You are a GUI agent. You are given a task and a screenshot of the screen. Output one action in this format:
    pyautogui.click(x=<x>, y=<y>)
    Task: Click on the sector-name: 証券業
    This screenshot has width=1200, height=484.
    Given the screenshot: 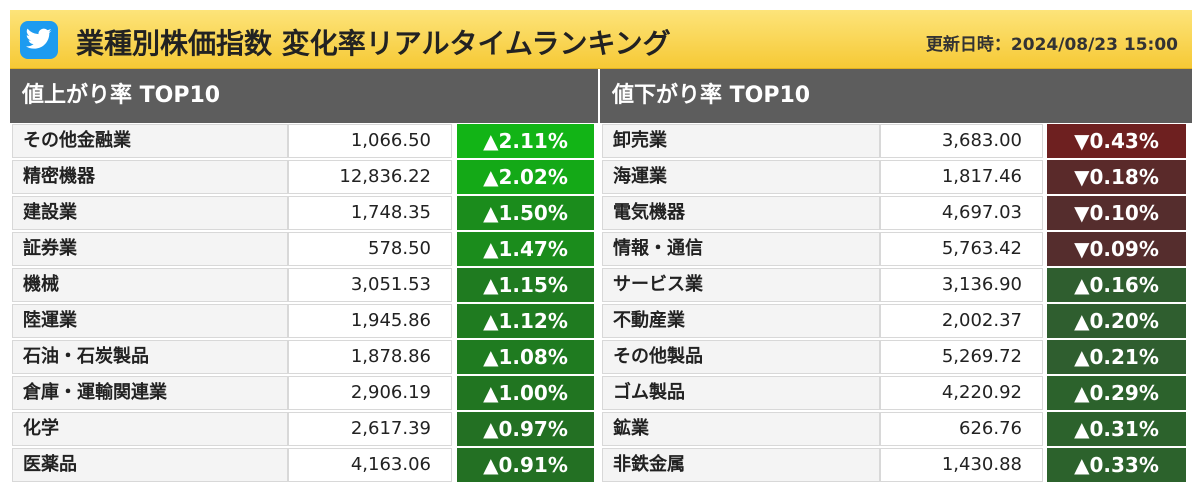 What is the action you would take?
    pyautogui.click(x=150, y=249)
    